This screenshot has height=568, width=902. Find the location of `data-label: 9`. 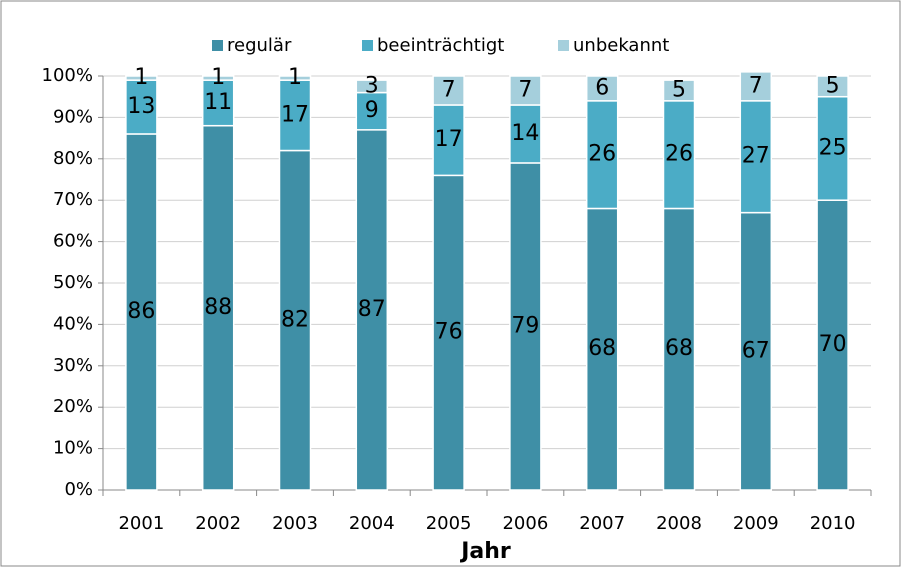

data-label: 9 is located at coordinates (372, 110).